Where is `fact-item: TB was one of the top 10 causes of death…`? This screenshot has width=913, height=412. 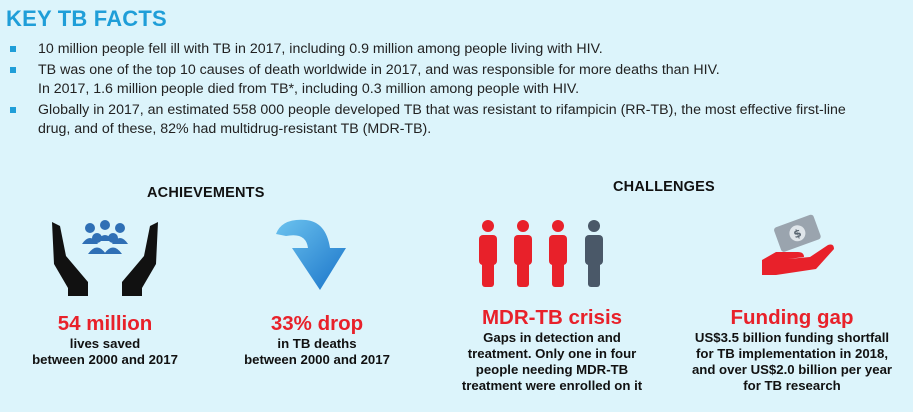 fact-item: TB was one of the top 10 causes of death… is located at coordinates (457, 80).